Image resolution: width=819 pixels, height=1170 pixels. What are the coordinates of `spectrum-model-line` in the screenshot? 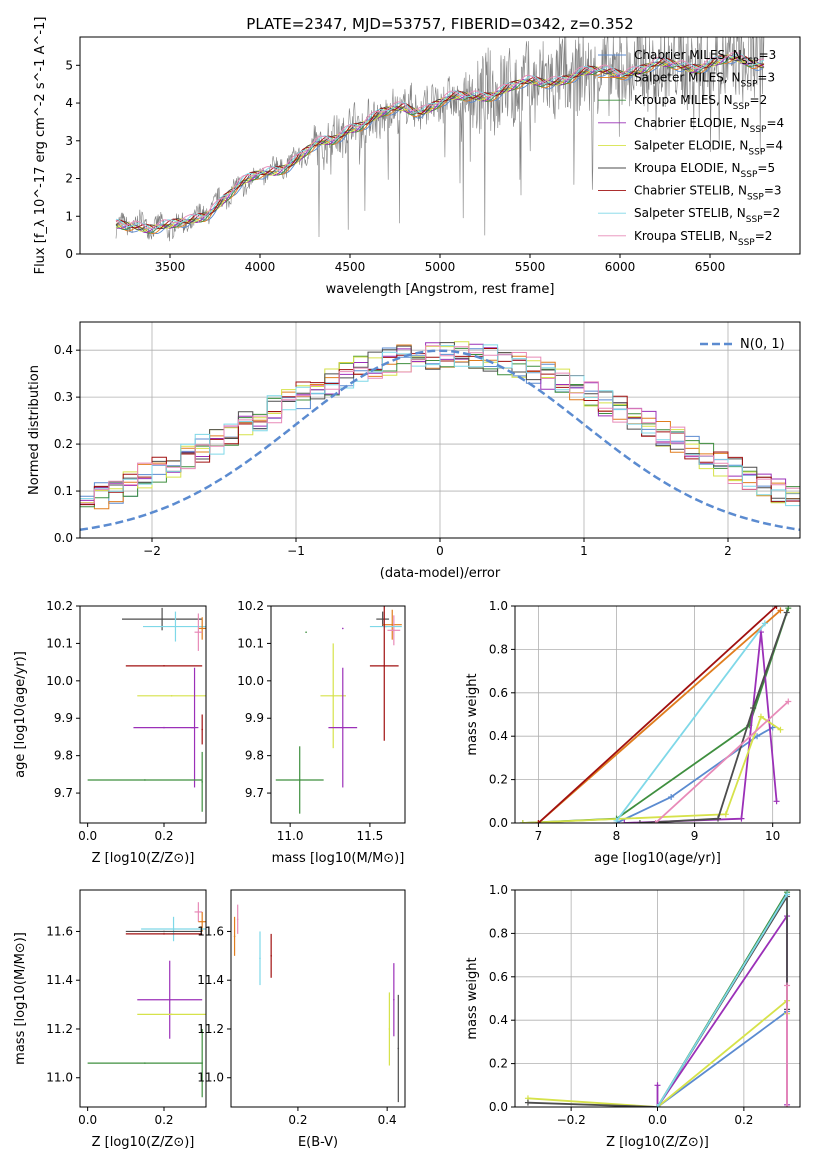 It's located at (440, 140).